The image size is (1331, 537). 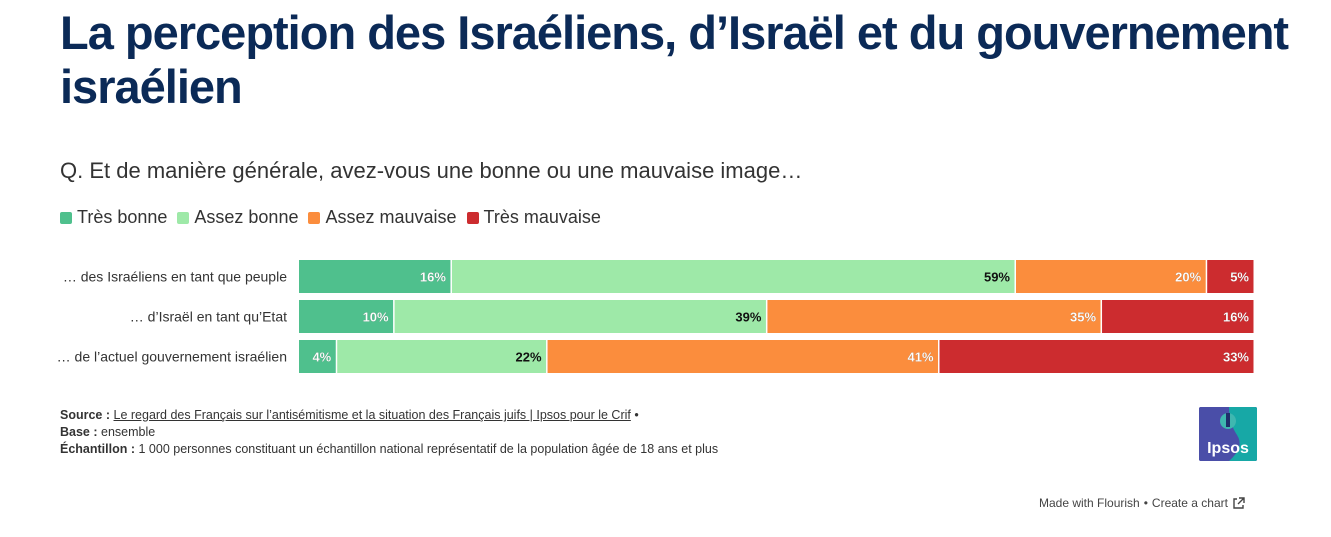 I want to click on data-label: 59%, so click(x=997, y=277).